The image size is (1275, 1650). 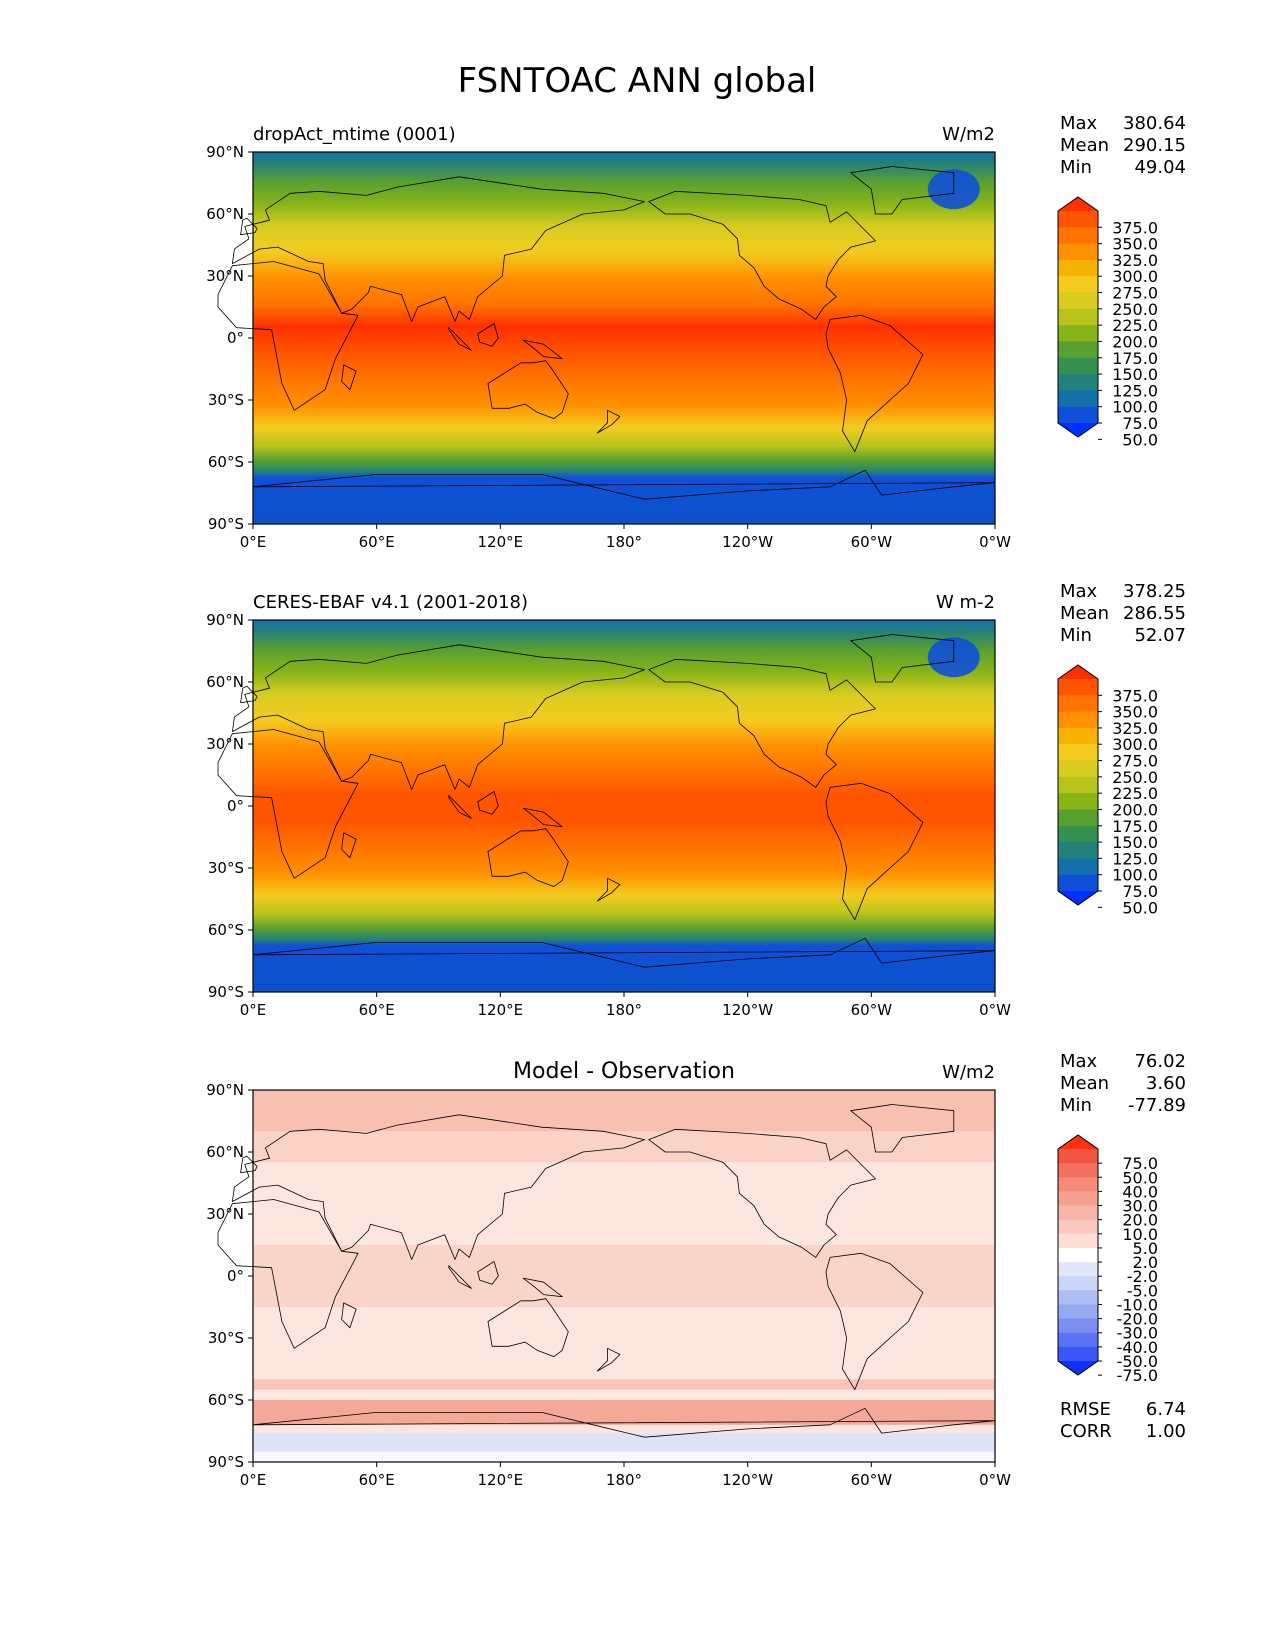 What do you see at coordinates (624, 1071) in the screenshot?
I see `panel-center-title: Model - Observation` at bounding box center [624, 1071].